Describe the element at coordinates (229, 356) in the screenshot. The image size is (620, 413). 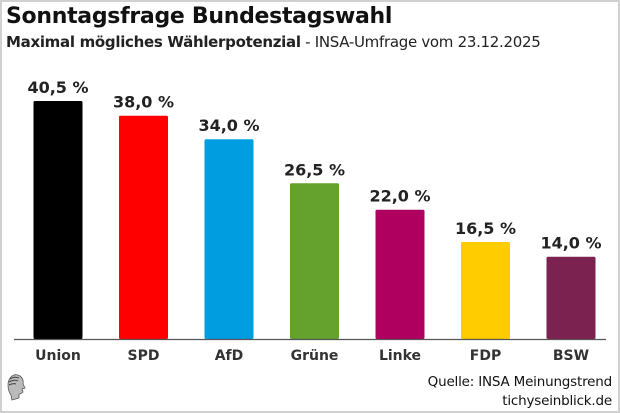
I see `category-label-afd: AfD` at that location.